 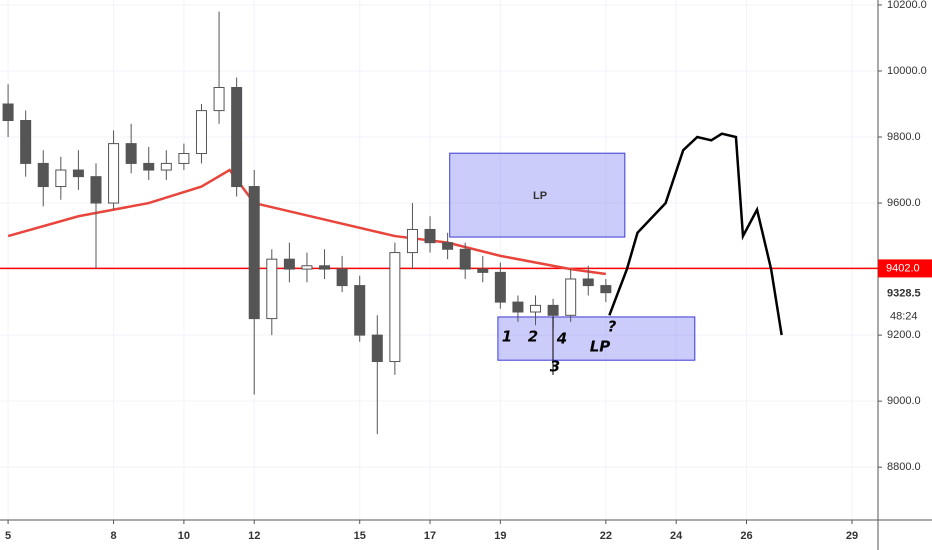 What do you see at coordinates (852, 536) in the screenshot?
I see `x-tick-label: 29` at bounding box center [852, 536].